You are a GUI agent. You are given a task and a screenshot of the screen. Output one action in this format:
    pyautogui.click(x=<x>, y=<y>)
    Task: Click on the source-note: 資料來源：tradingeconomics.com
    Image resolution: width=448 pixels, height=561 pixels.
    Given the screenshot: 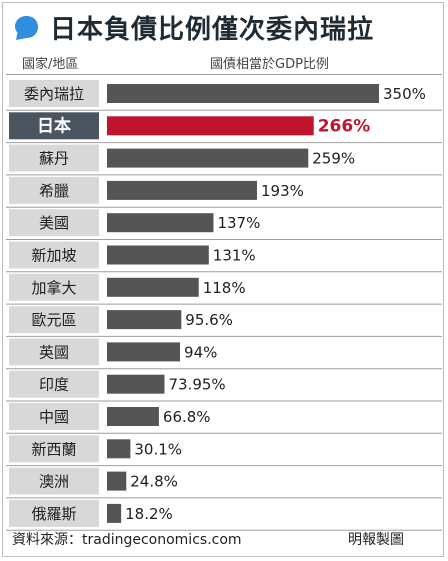 What is the action you would take?
    pyautogui.click(x=127, y=540)
    